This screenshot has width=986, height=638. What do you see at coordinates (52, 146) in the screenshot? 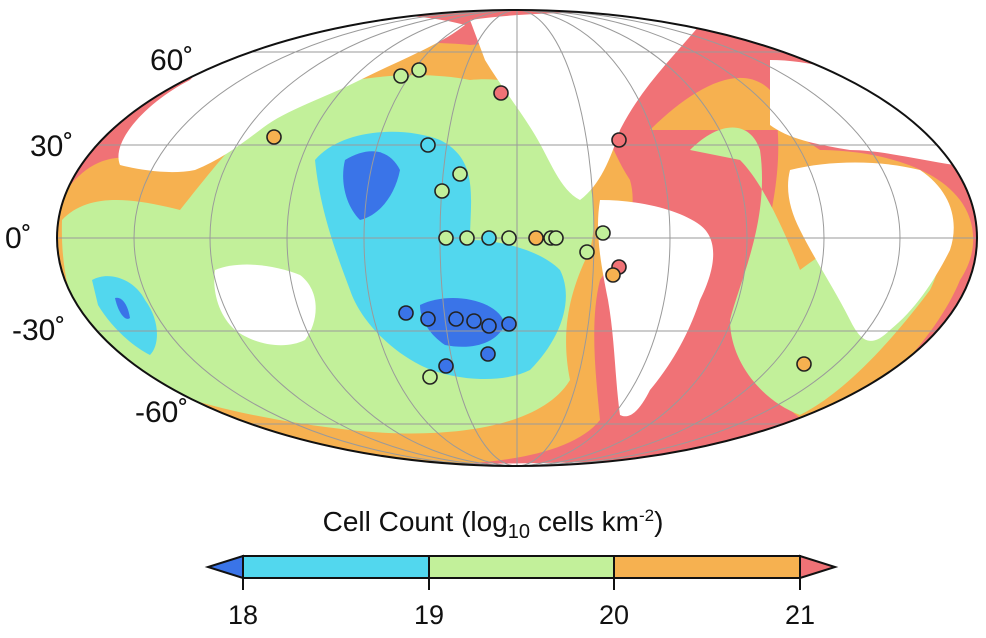
I see `lat-label-30: 30˚` at bounding box center [52, 146].